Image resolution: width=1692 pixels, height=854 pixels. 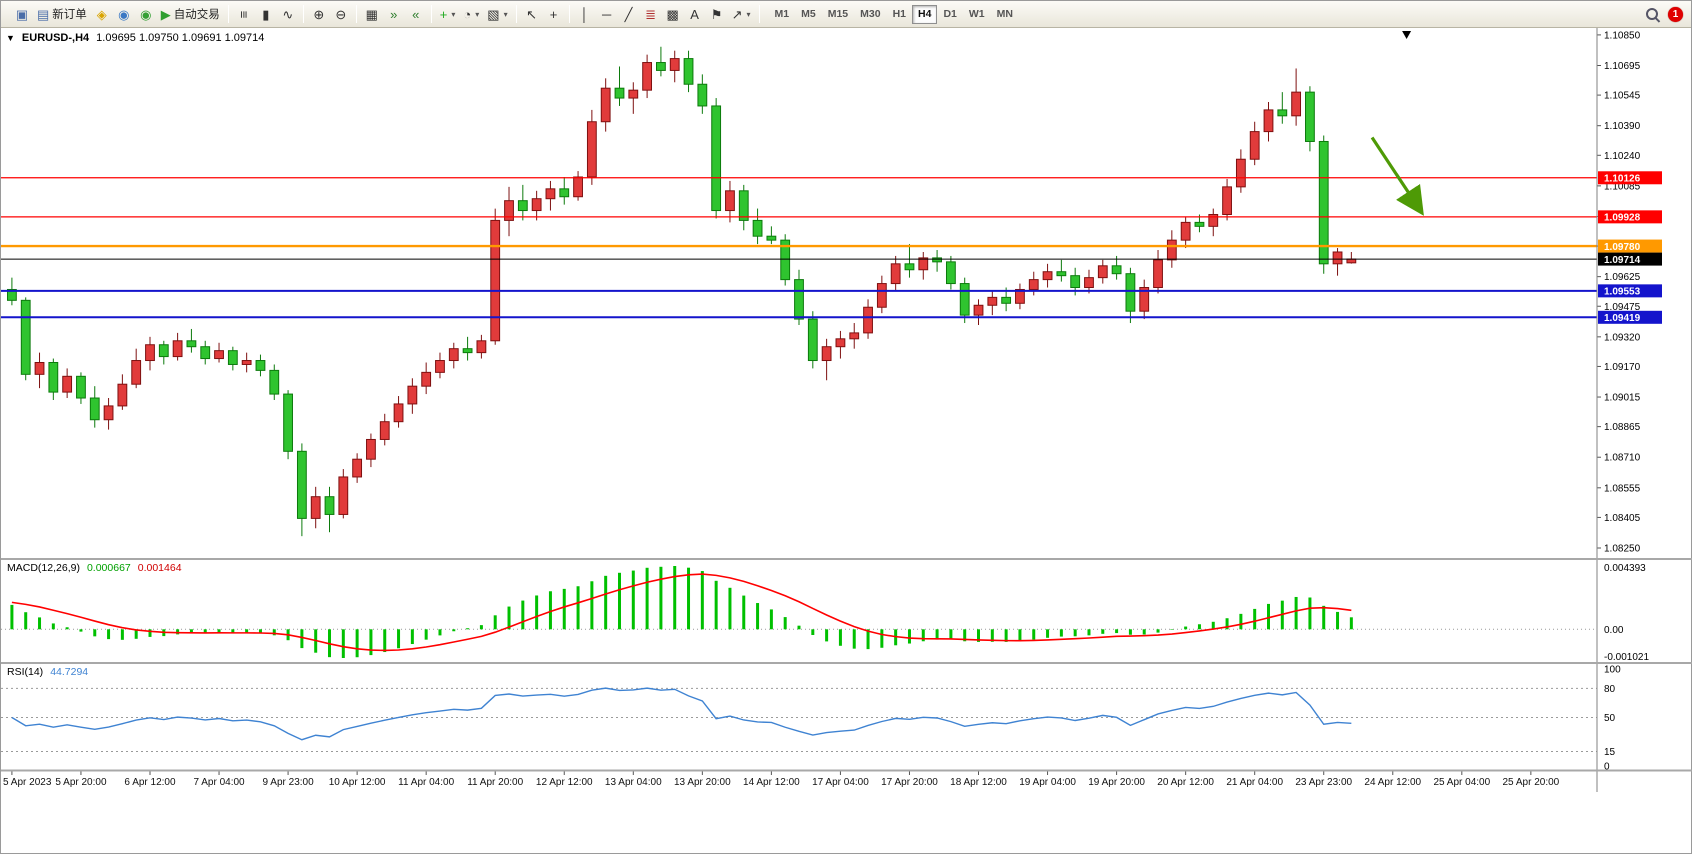 What do you see at coordinates (394, 14) in the screenshot?
I see `auto-scroll-button: »` at bounding box center [394, 14].